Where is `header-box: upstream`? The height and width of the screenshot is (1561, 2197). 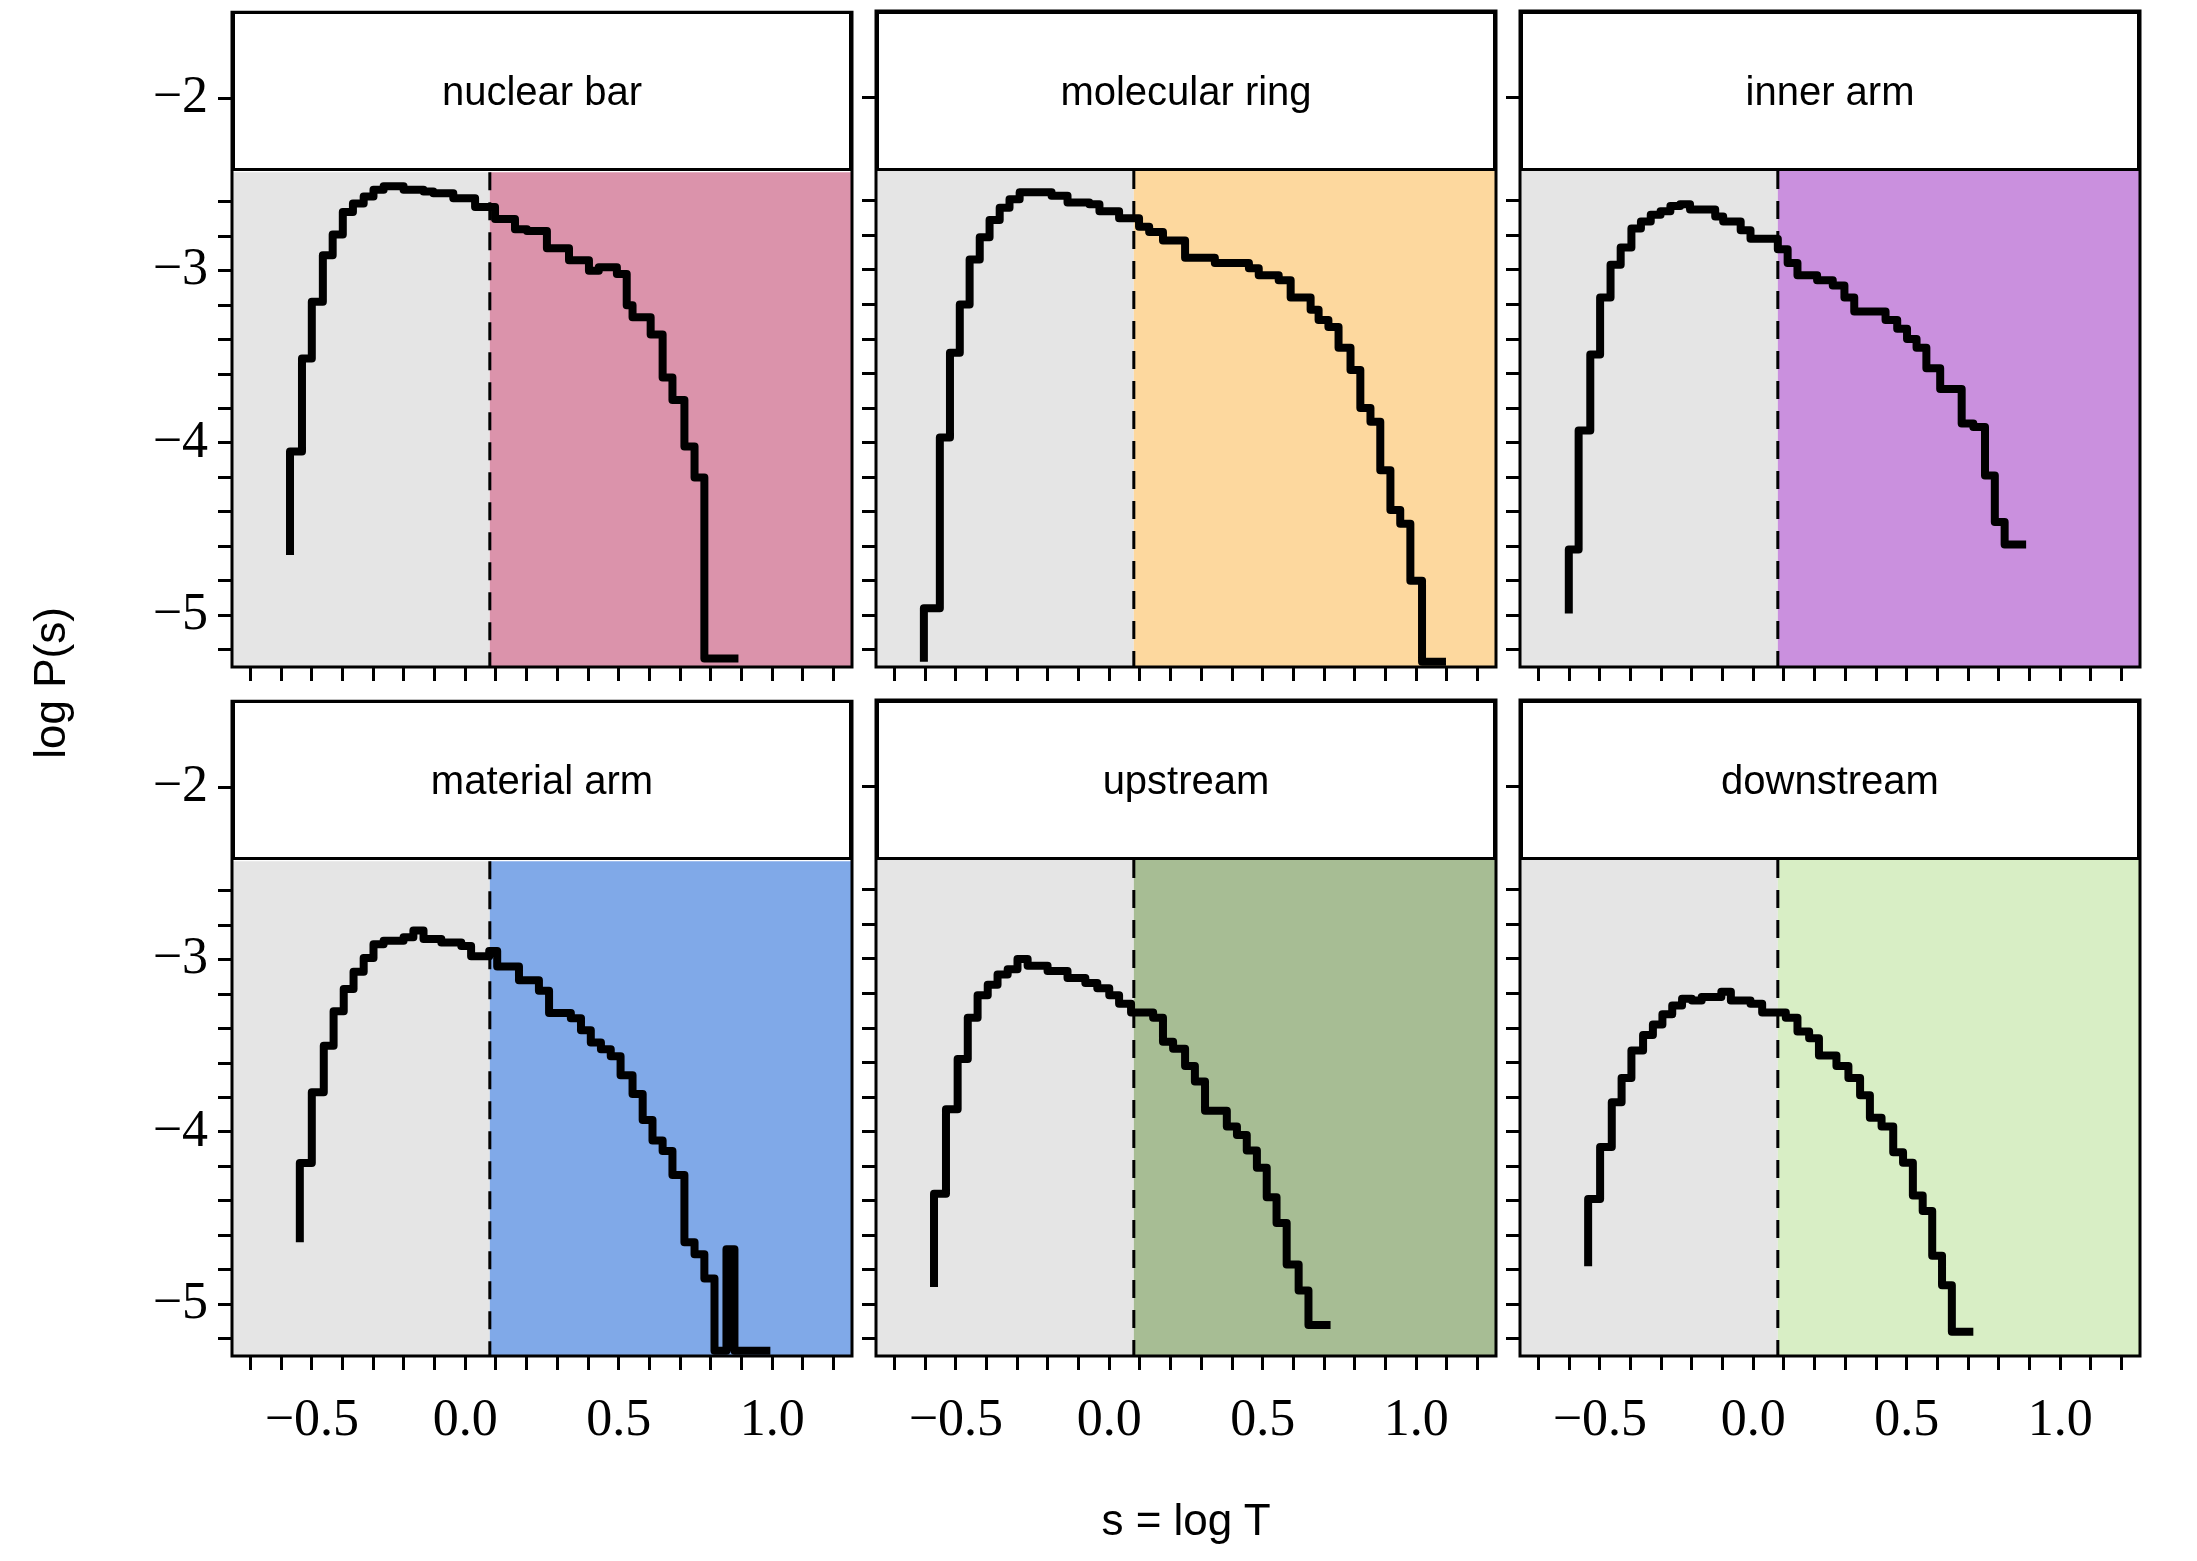 header-box: upstream is located at coordinates (1186, 780).